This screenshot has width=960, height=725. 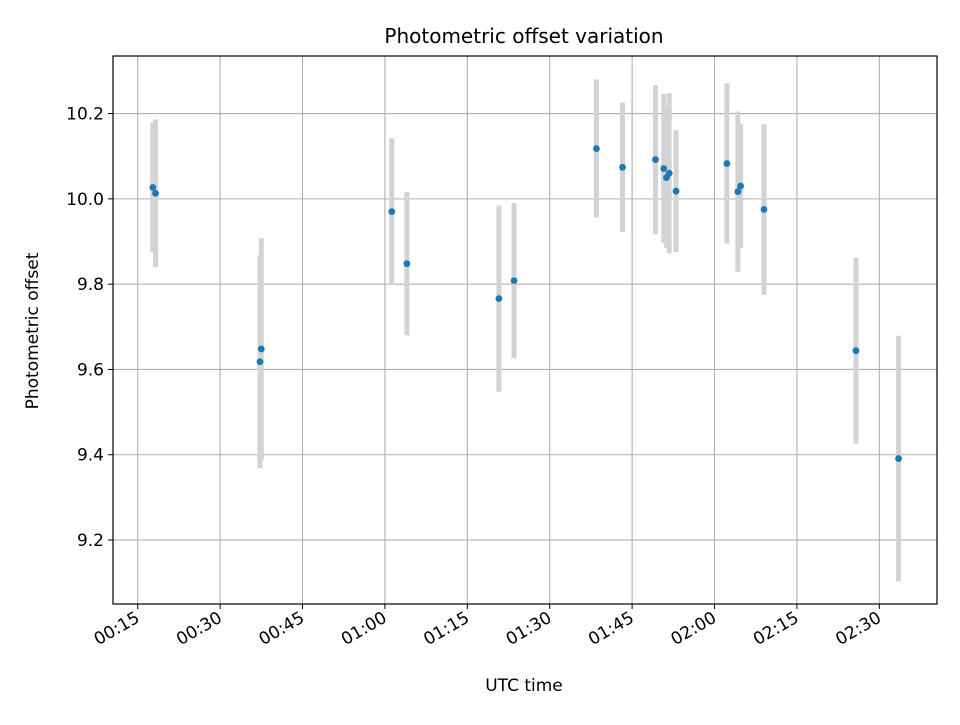 What do you see at coordinates (90, 541) in the screenshot?
I see `y-tick-label: 9.2` at bounding box center [90, 541].